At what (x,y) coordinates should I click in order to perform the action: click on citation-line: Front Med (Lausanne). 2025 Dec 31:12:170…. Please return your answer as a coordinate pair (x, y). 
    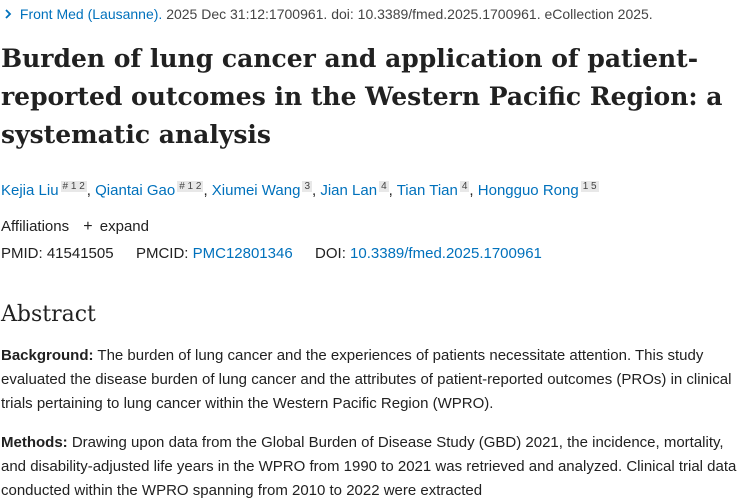
    Looking at the image, I should click on (327, 14).